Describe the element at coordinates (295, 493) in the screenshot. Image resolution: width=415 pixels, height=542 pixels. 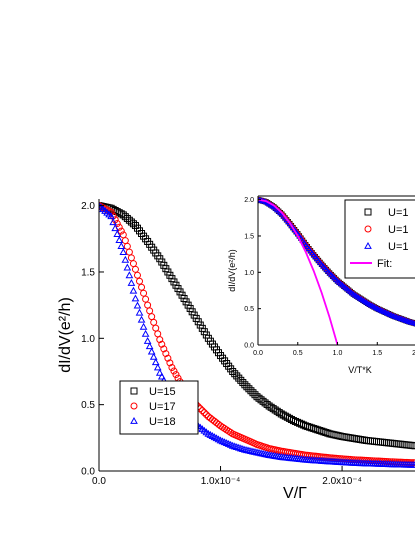
I see `x-axis-label: V/Γ` at that location.